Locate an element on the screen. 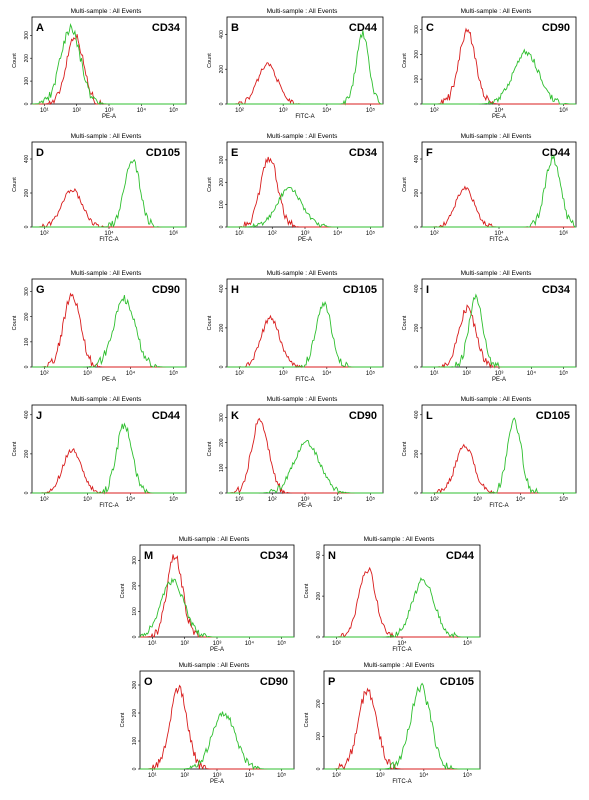 This screenshot has height=800, width=589. panel-letter: B is located at coordinates (235, 28).